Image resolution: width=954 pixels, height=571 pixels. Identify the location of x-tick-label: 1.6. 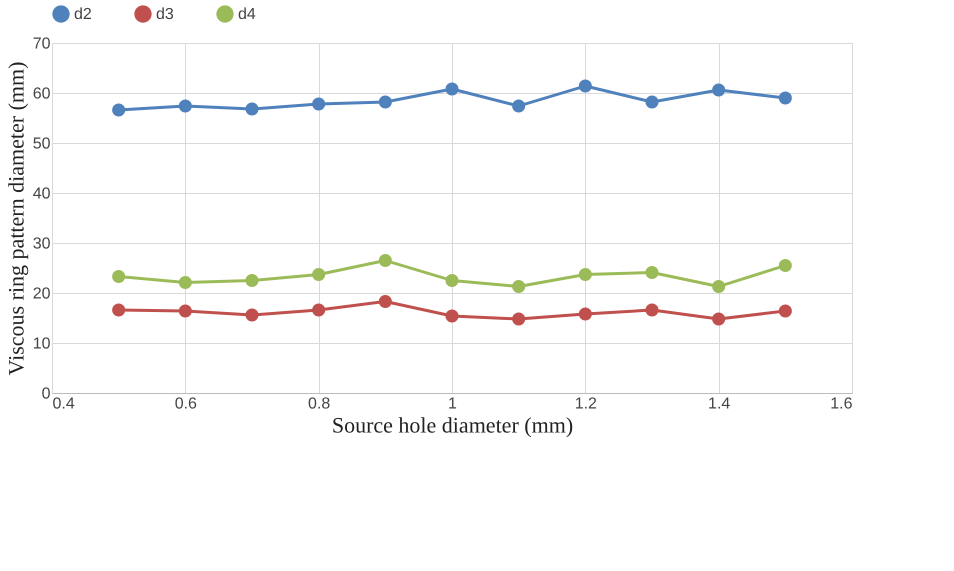
(841, 404).